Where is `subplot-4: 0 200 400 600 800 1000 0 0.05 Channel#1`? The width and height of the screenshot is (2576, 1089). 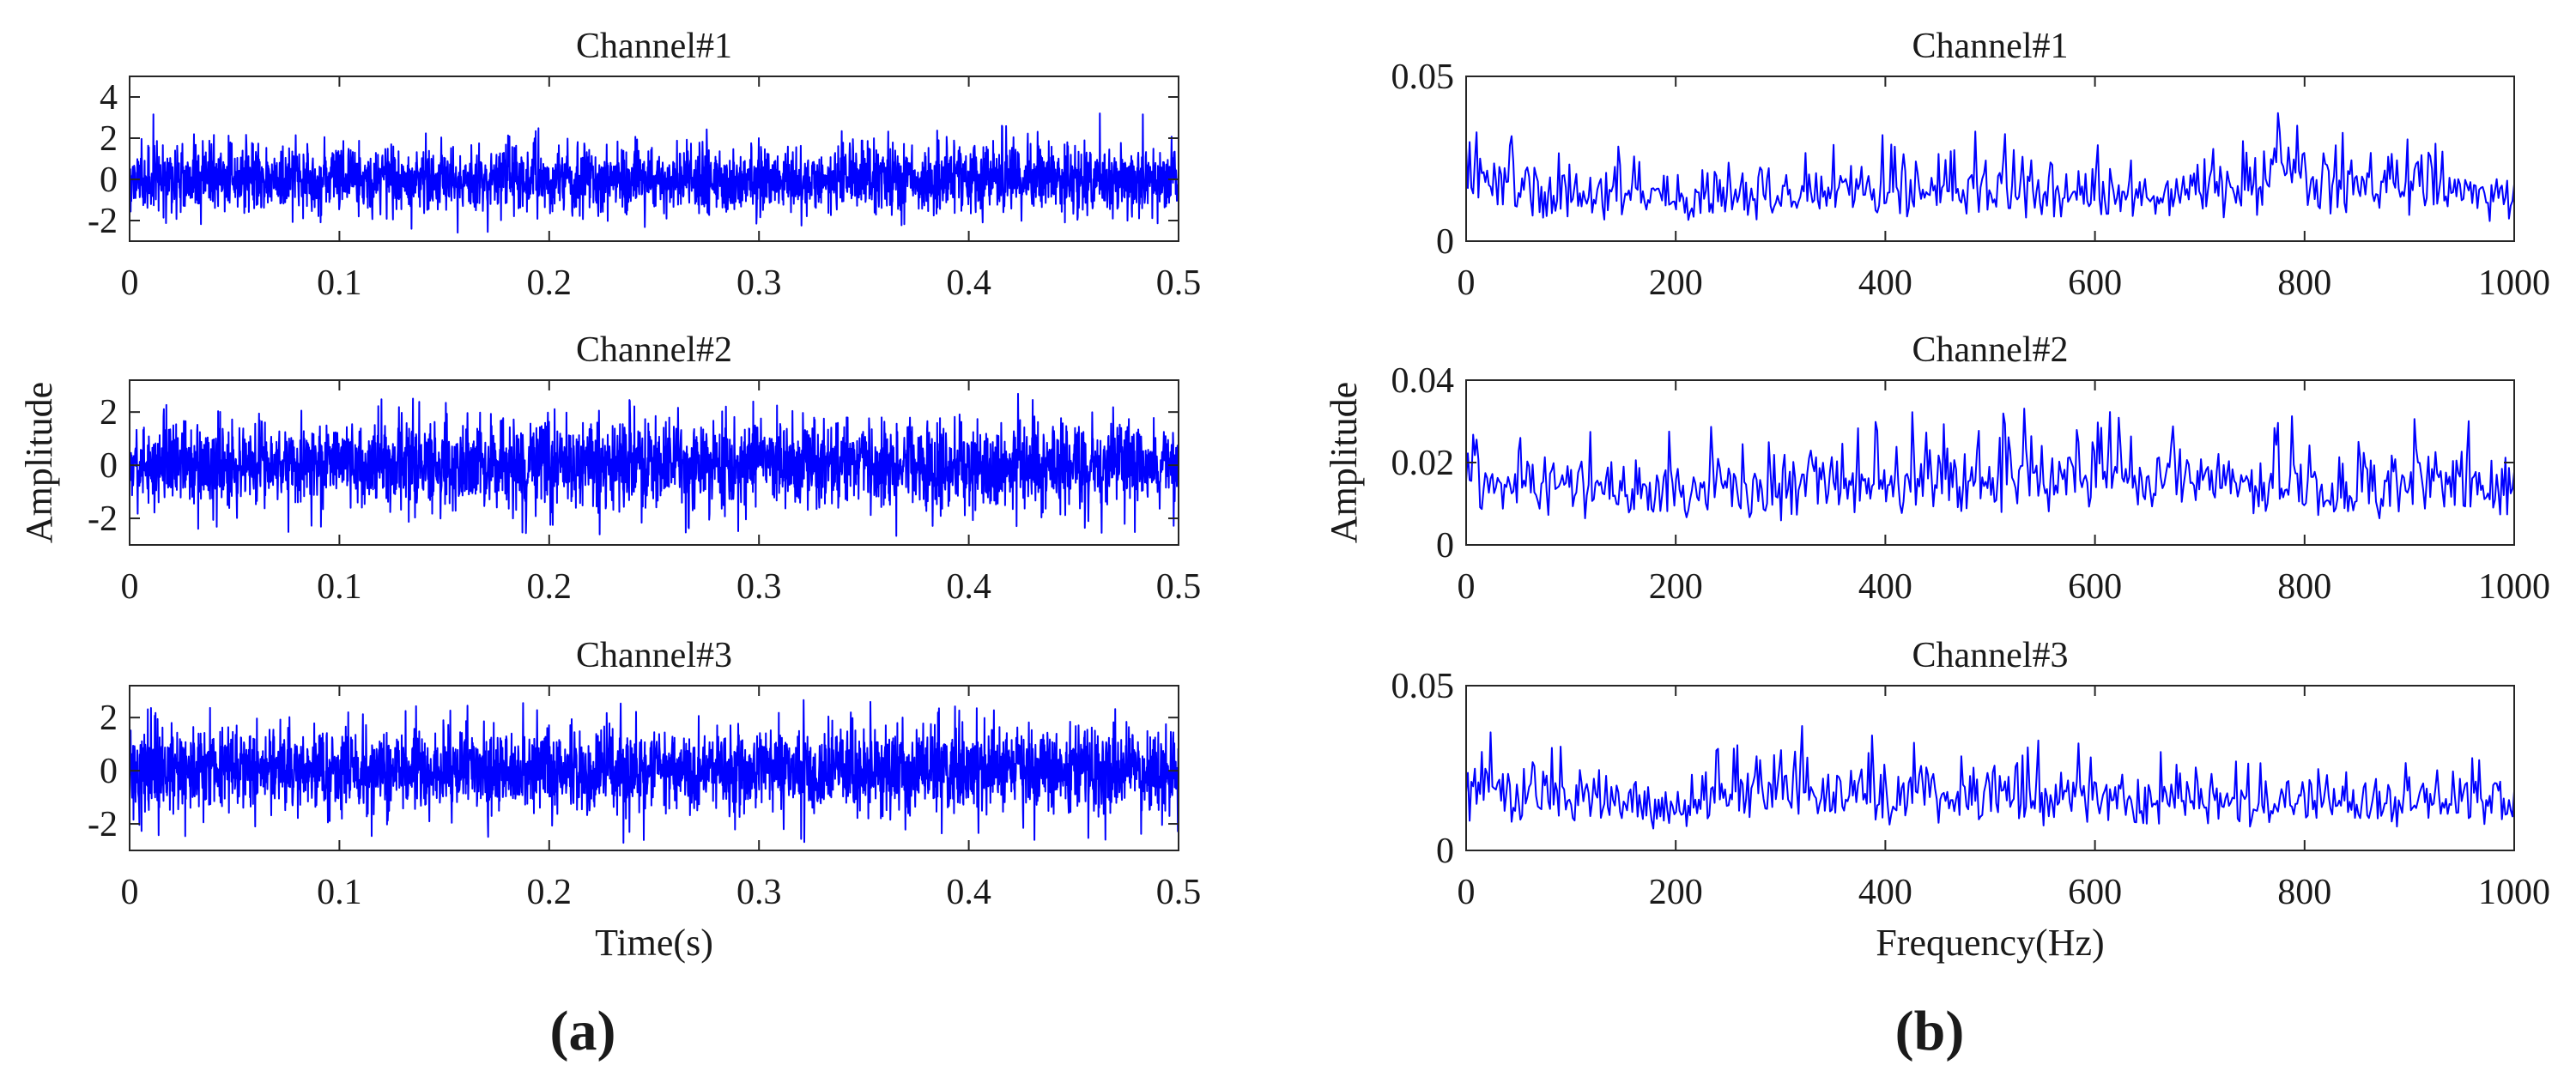 subplot-4: 0 200 400 600 800 1000 0 0.05 Channel#1 is located at coordinates (1971, 165).